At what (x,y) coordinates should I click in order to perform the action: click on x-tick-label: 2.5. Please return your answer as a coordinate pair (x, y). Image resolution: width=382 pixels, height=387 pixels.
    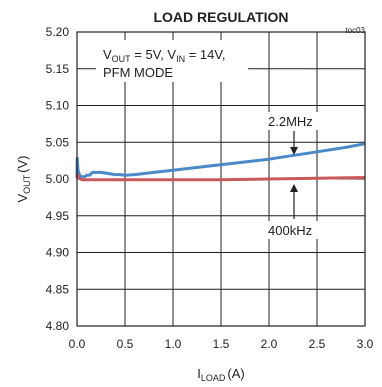
    Looking at the image, I should click on (317, 344).